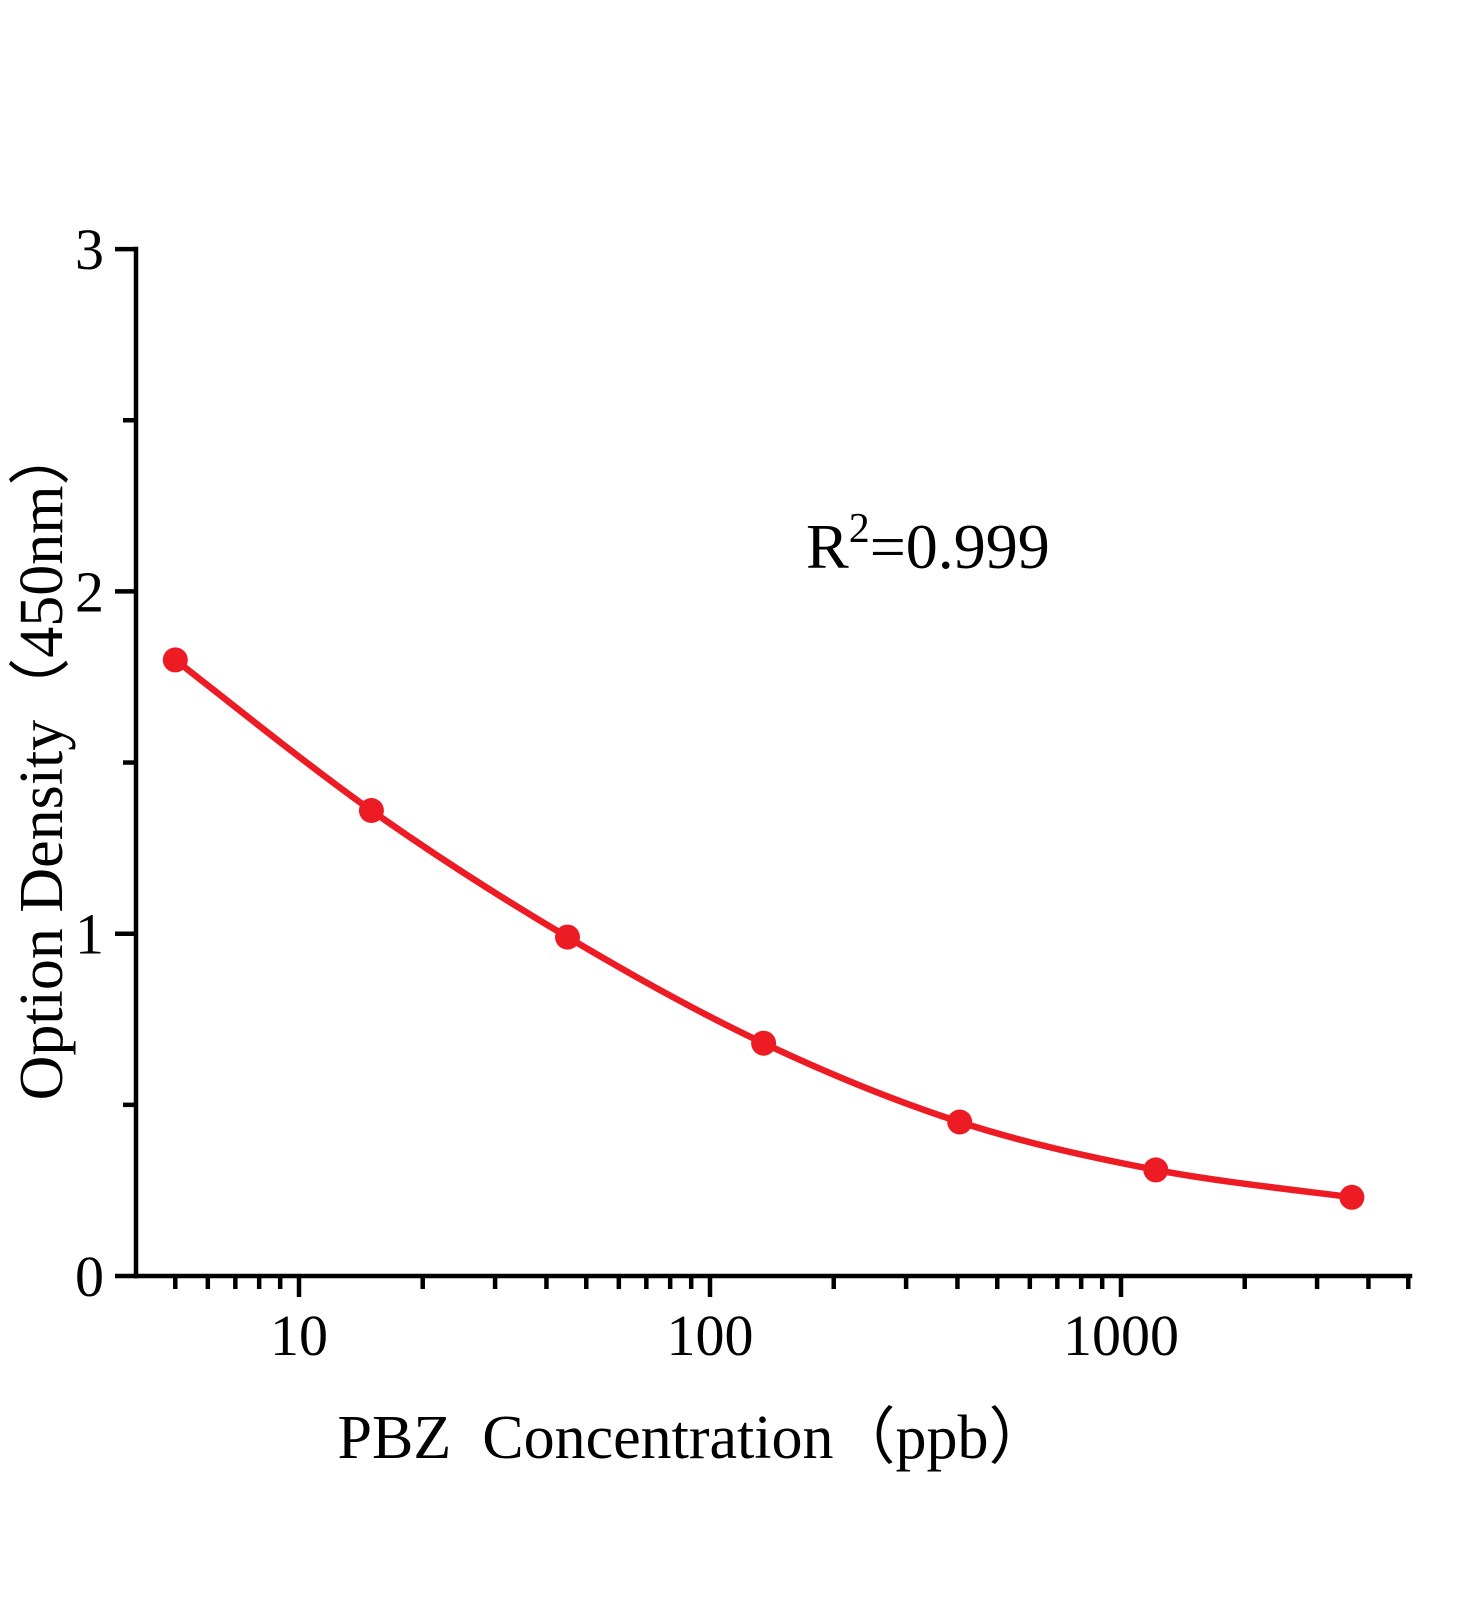  Describe the element at coordinates (710, 1335) in the screenshot. I see `x-tick-label: 100` at that location.